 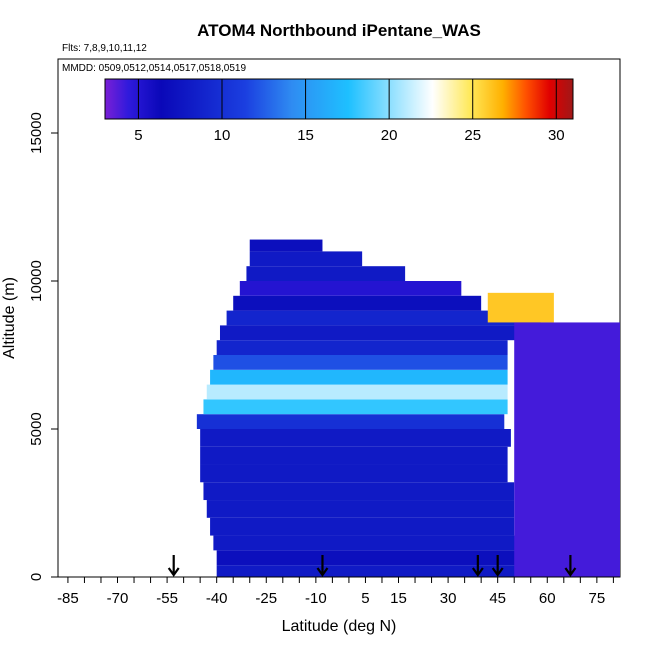 I want to click on y-tick-label: 10000, so click(x=36, y=281).